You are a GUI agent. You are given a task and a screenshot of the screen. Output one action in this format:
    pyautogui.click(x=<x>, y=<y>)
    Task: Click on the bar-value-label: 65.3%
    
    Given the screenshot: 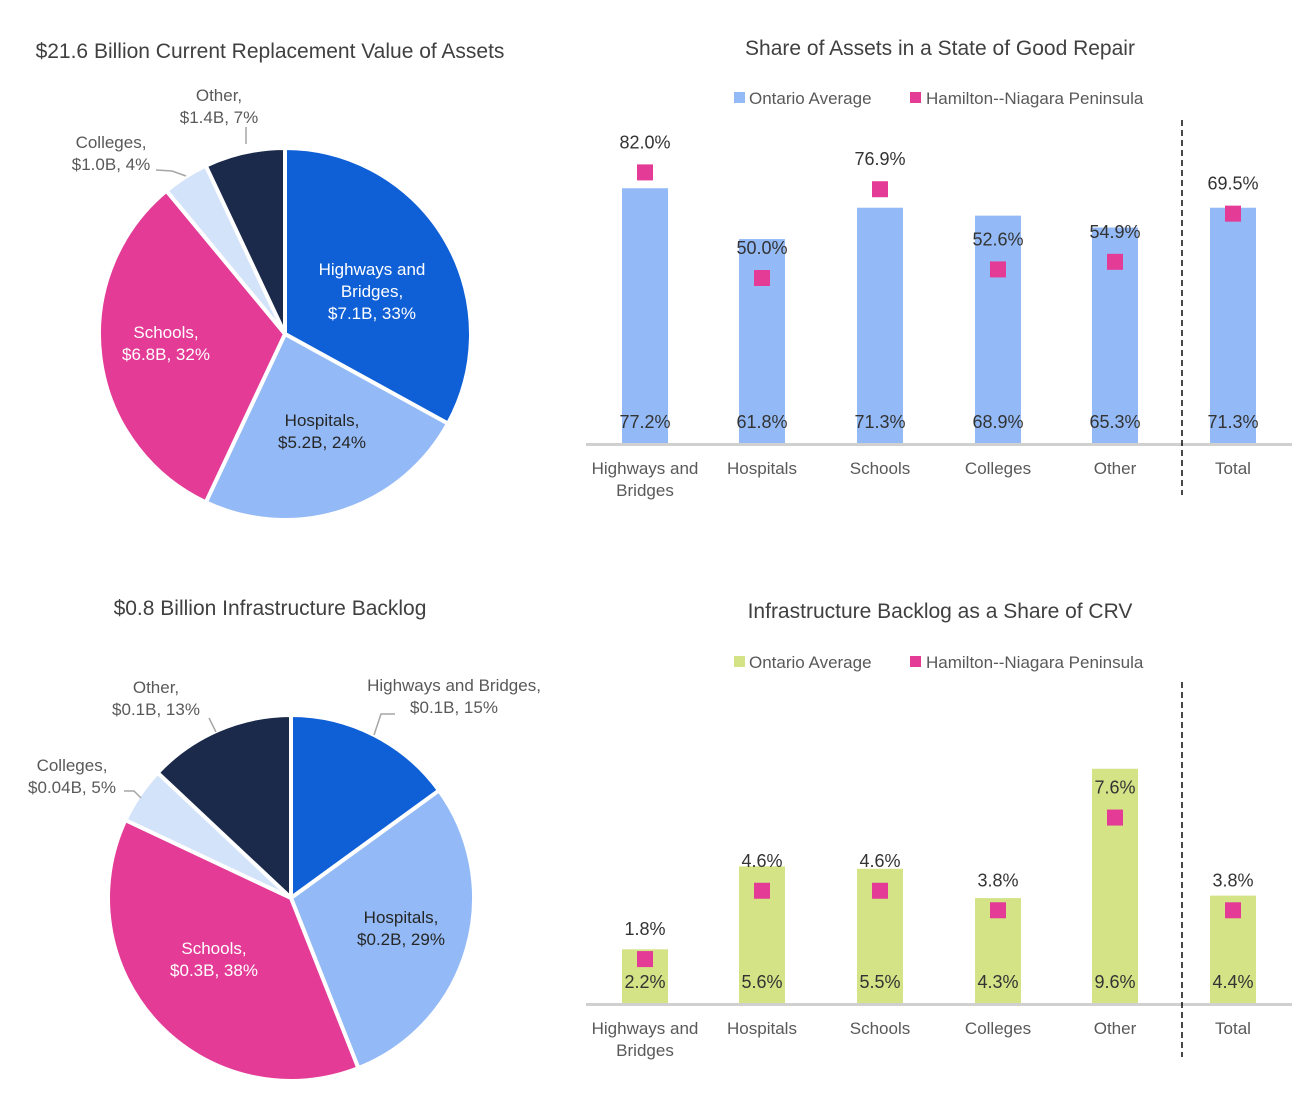 What is the action you would take?
    pyautogui.click(x=1114, y=422)
    